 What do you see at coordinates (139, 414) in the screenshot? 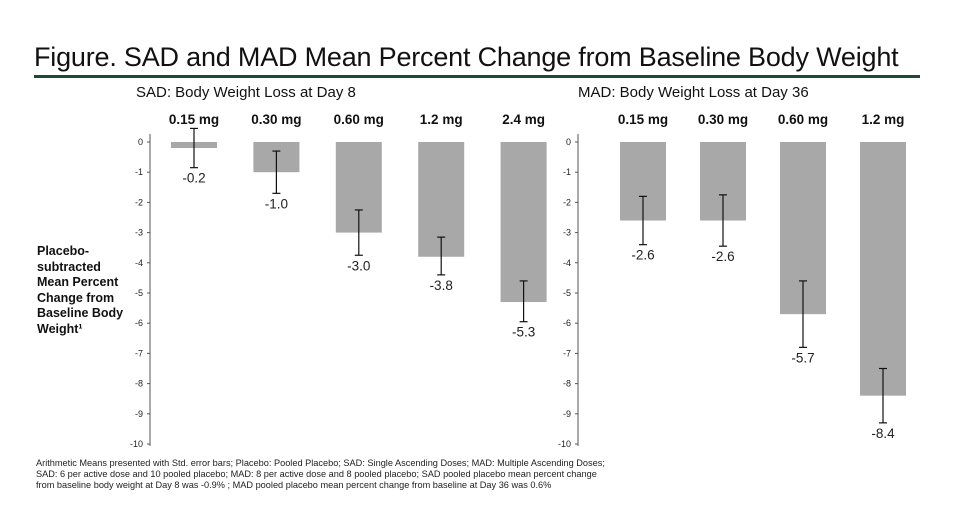
I see `sad-y-tick-label: -9` at bounding box center [139, 414].